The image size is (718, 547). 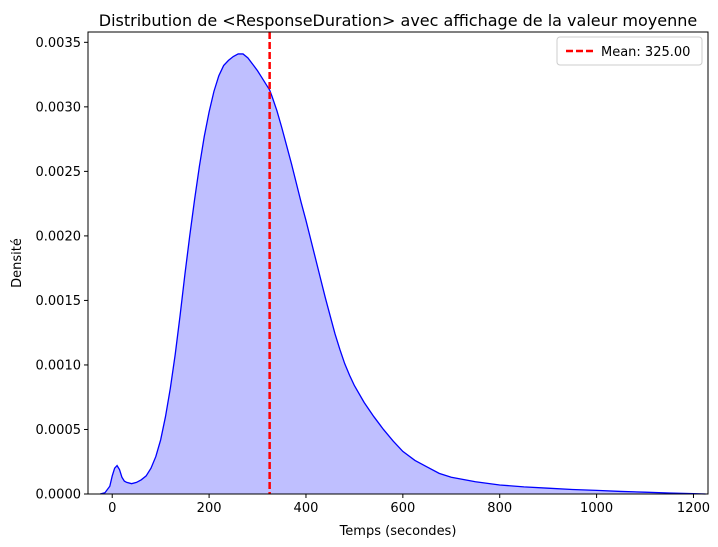 I want to click on y-tick-label: 0.0025, so click(x=59, y=172).